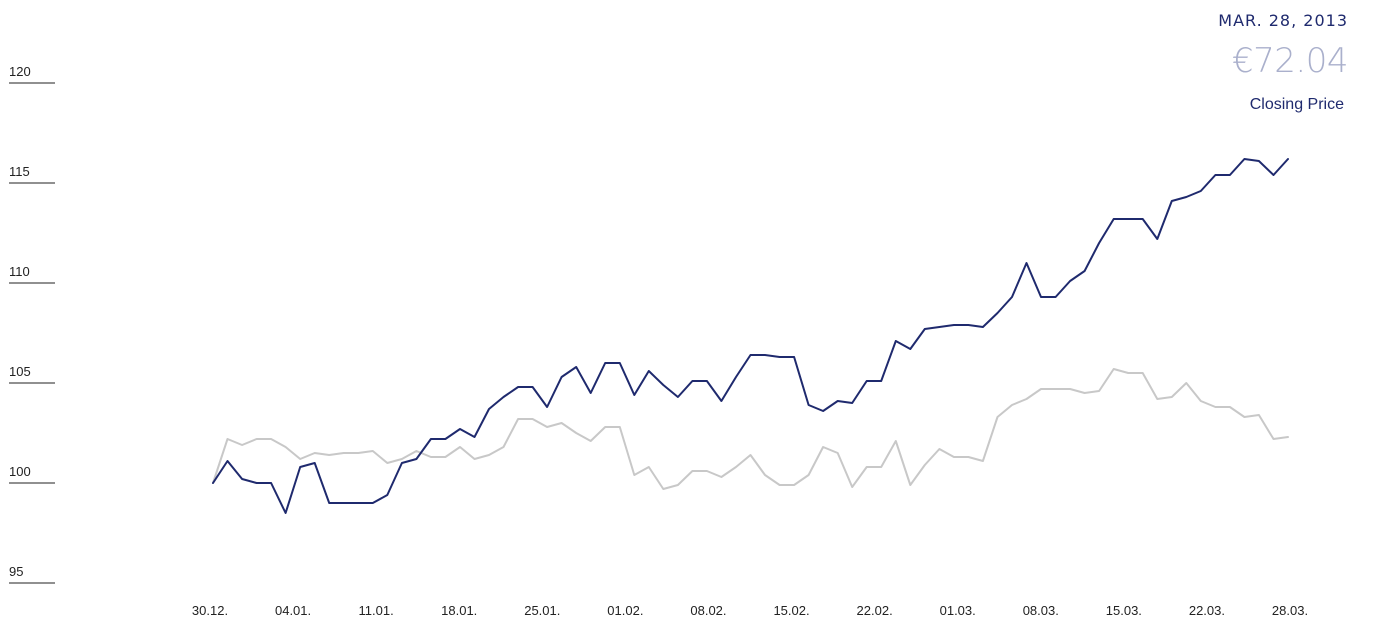 The height and width of the screenshot is (617, 1378). What do you see at coordinates (19, 271) in the screenshot?
I see `y-tick-label: 110` at bounding box center [19, 271].